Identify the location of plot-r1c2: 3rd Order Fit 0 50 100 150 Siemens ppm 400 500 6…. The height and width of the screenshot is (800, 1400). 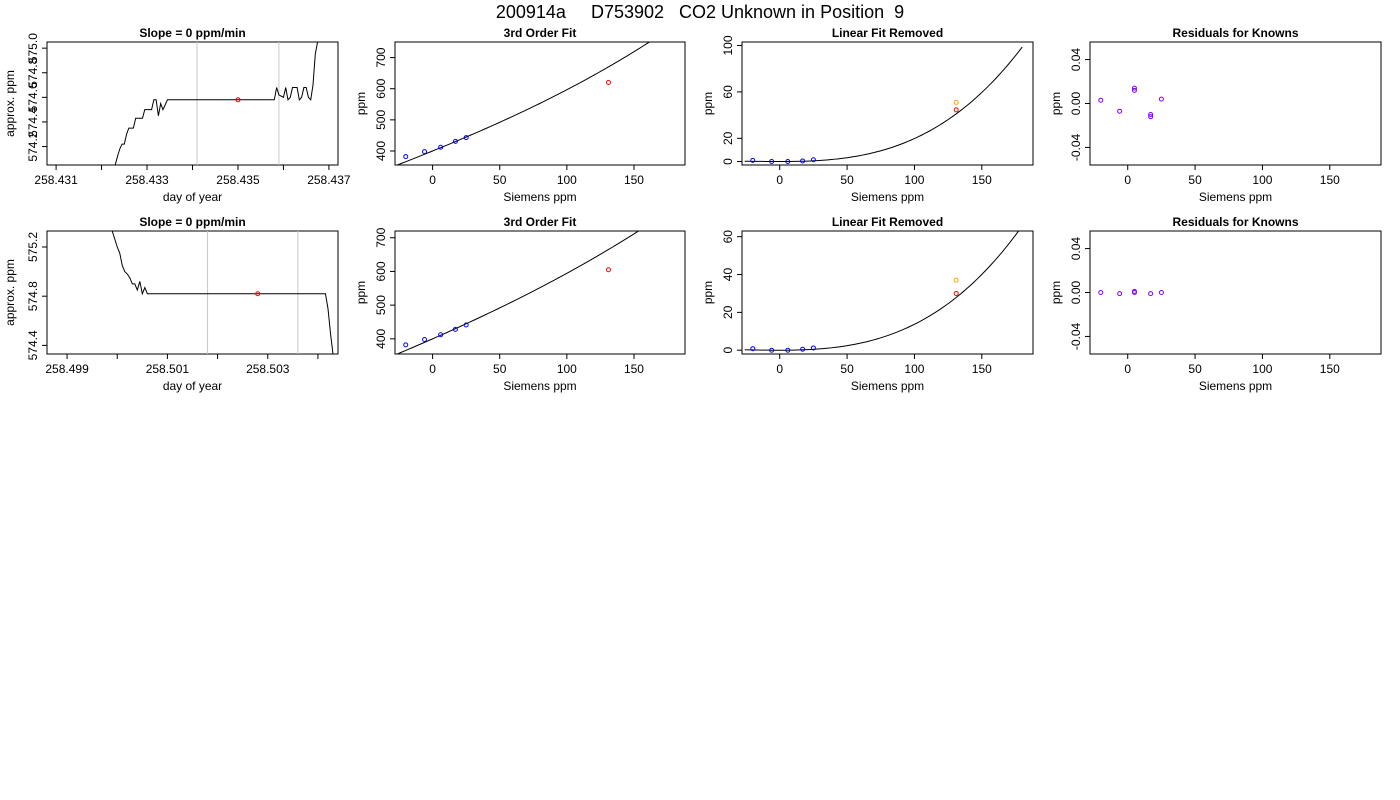
(520, 115).